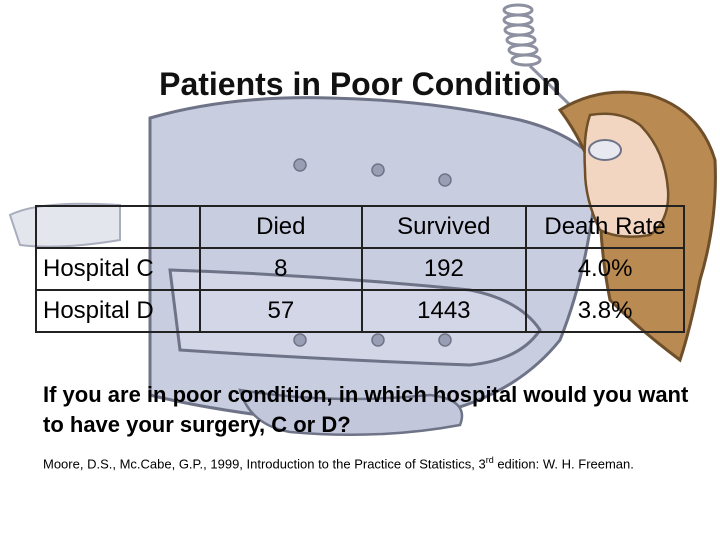  Describe the element at coordinates (605, 227) in the screenshot. I see `header-death-rate: Death Rate` at that location.